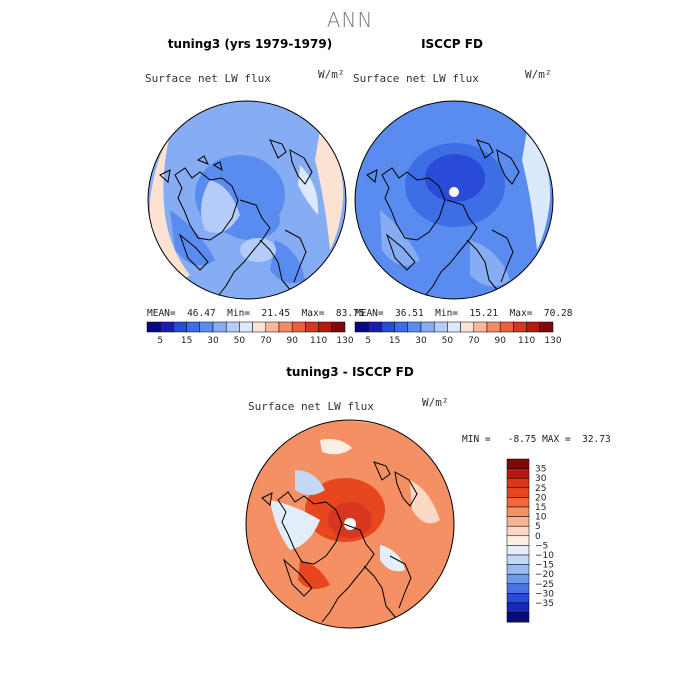 The height and width of the screenshot is (700, 700). Describe the element at coordinates (313, 313) in the screenshot. I see `panel1-max-label: Max=` at that location.